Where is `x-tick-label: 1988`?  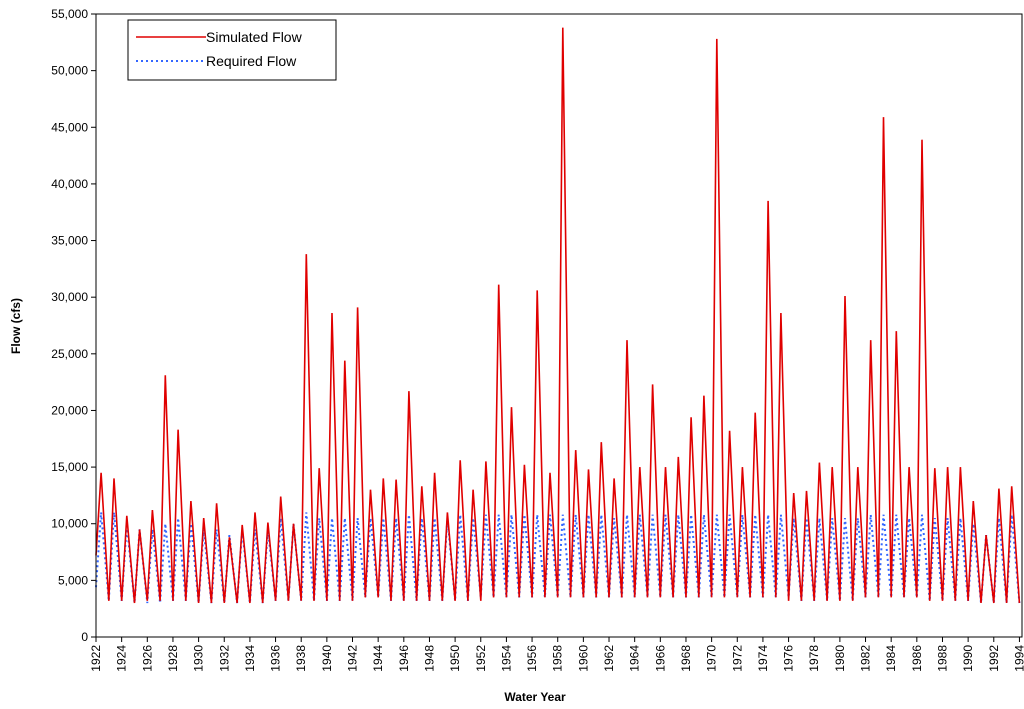 x-tick-label: 1988 is located at coordinates (942, 658).